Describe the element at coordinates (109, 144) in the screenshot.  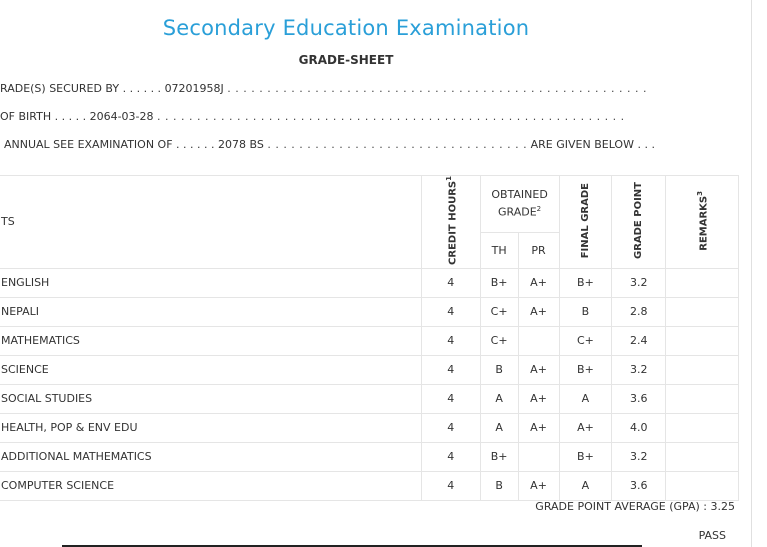
I see `exam-label: ANNUAL SEE EXAMINATION OF . . . . . .` at that location.